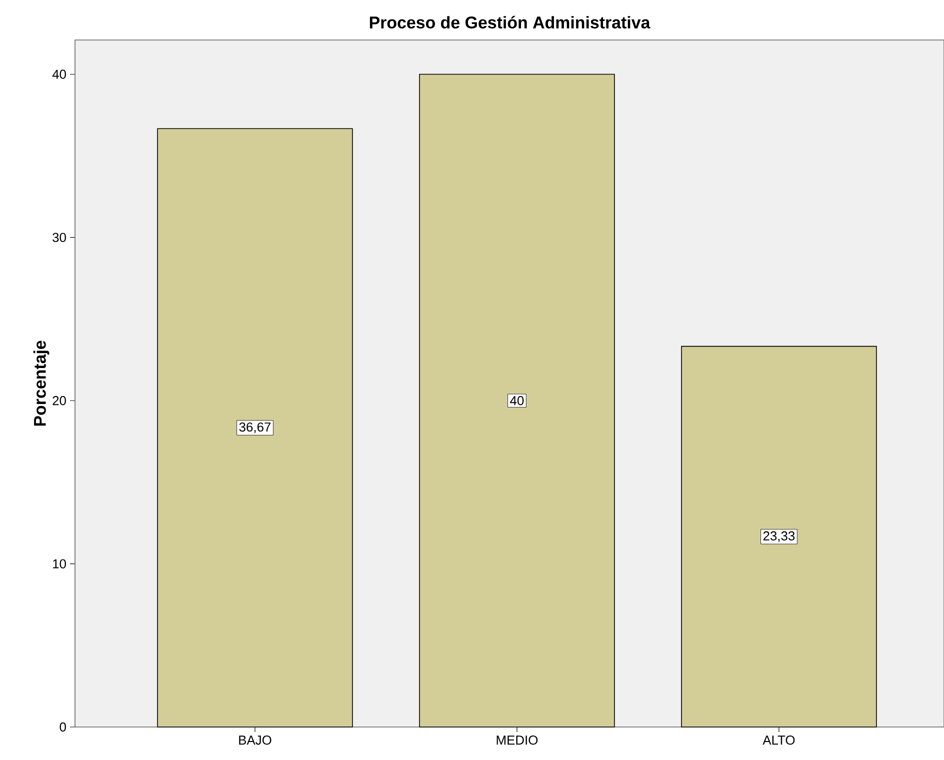  I want to click on y-tick-label: 20, so click(59, 401).